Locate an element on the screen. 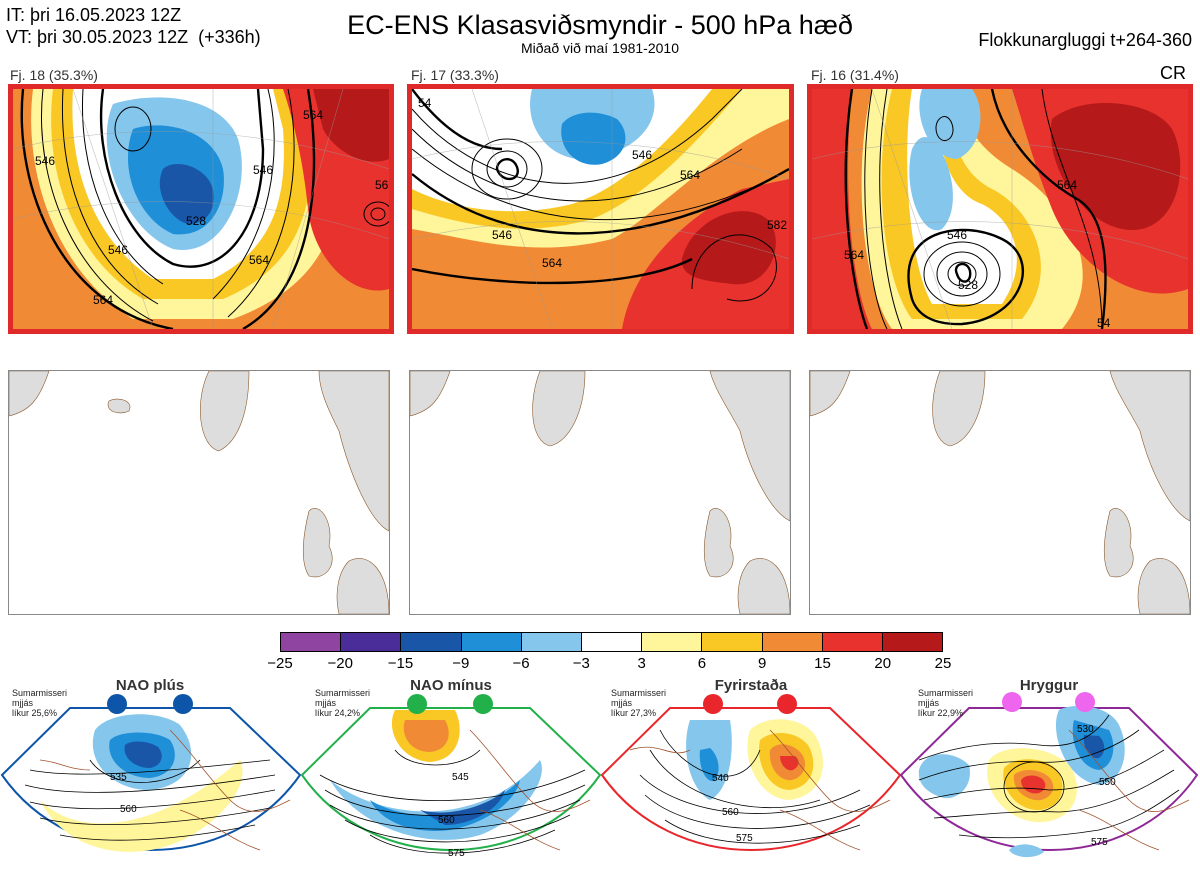 Image resolution: width=1200 pixels, height=871 pixels. colorbar-tick-2: −15 is located at coordinates (400, 663).